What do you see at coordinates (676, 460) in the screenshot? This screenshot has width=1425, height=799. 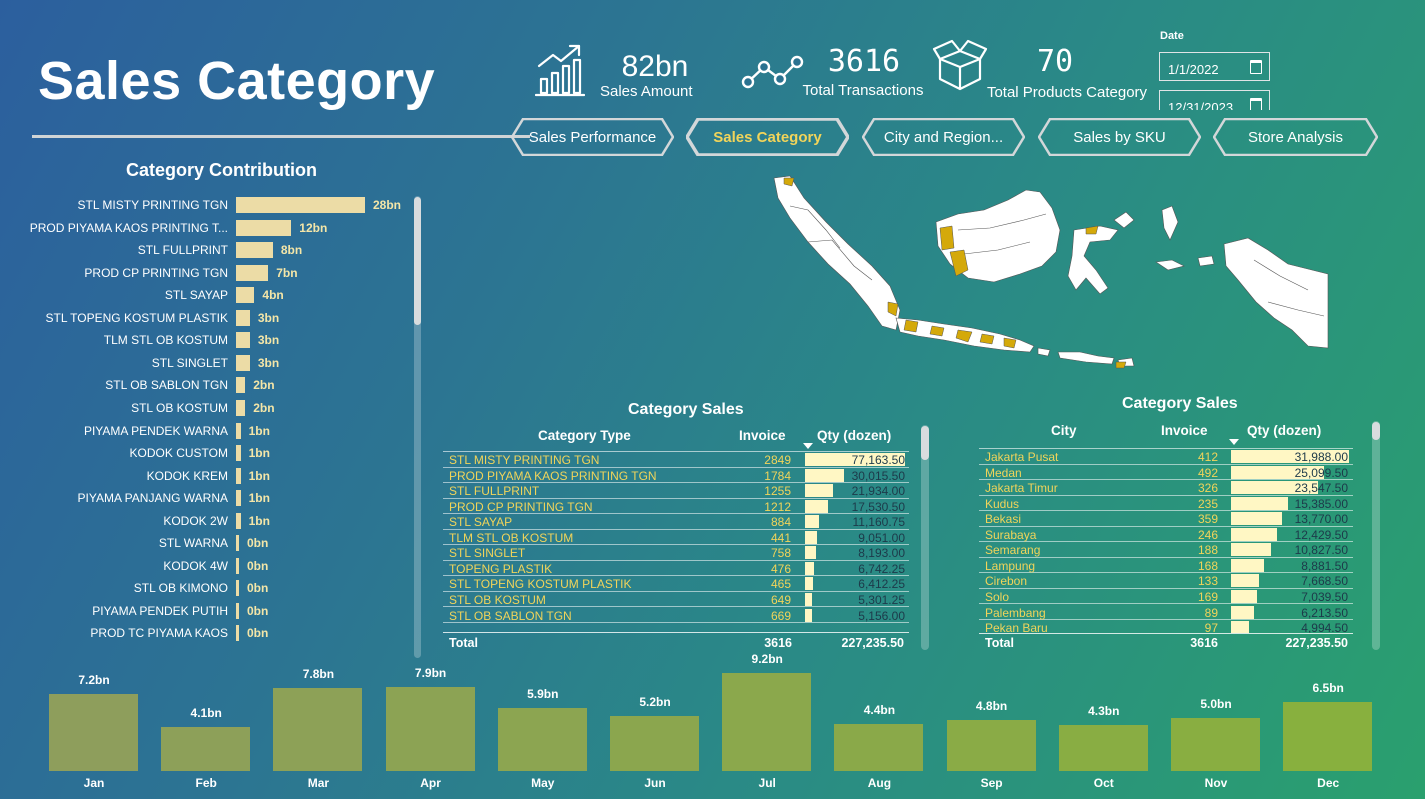 I see `table-row: STL MISTY PRINTING TGN 2849 77,163.50` at bounding box center [676, 460].